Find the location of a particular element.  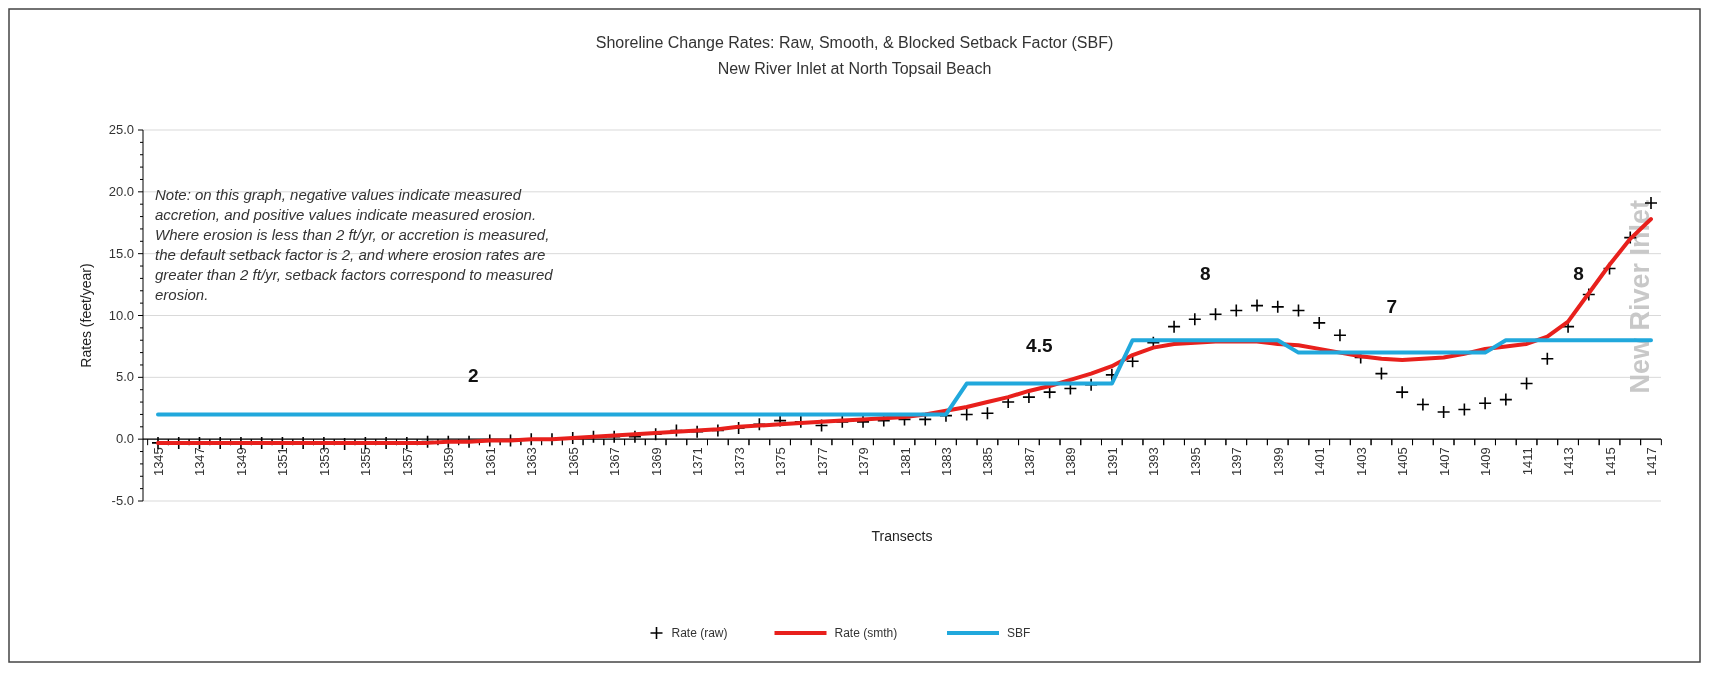

x-tick-label: 1387 is located at coordinates (1029, 462).